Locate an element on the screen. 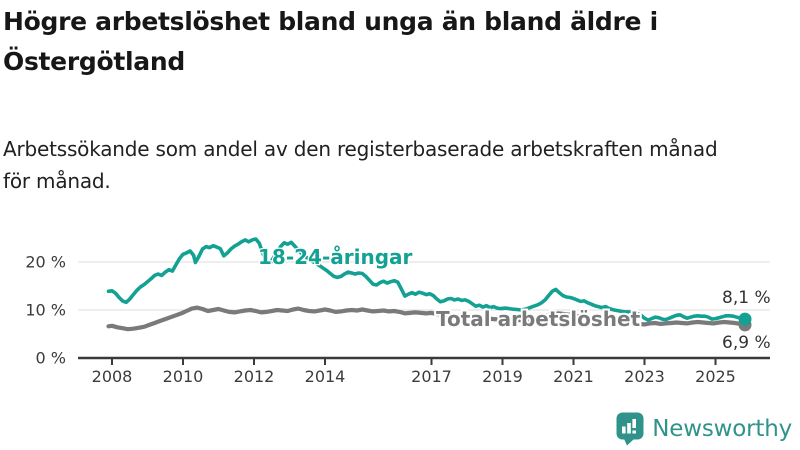 This screenshot has height=450, width=800. y-axis-labels: 0 % 10 % 20 % is located at coordinates (45, 310).